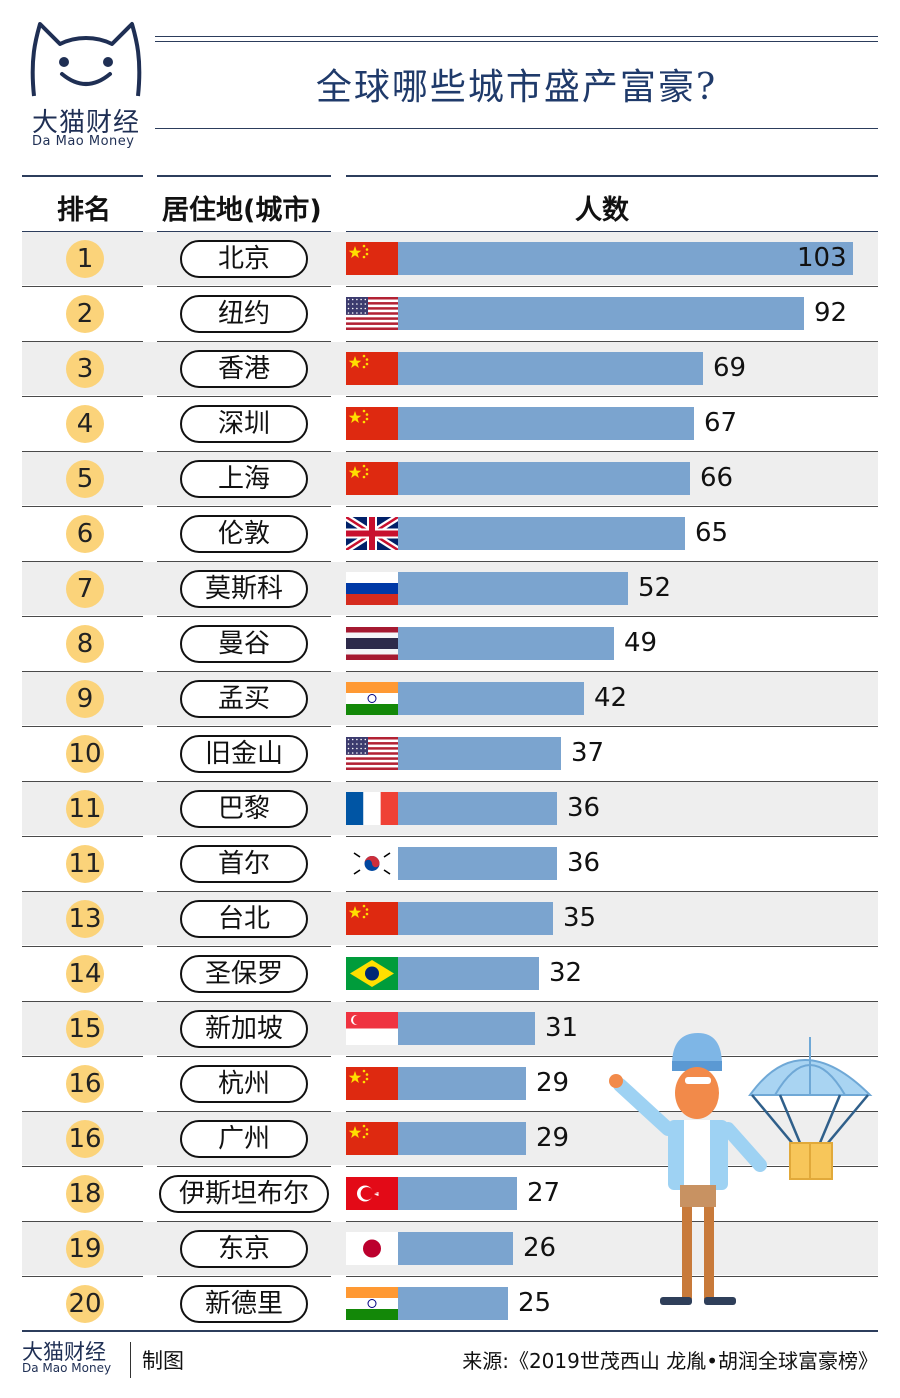  Describe the element at coordinates (244, 644) in the screenshot. I see `city-label: 曼谷` at that location.